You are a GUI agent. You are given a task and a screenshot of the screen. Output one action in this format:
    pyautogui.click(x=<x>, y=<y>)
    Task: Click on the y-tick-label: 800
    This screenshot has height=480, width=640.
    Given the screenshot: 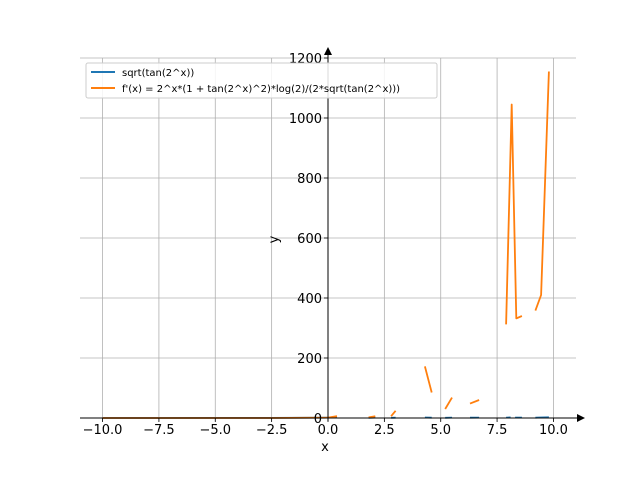 What is the action you would take?
    pyautogui.click(x=309, y=179)
    